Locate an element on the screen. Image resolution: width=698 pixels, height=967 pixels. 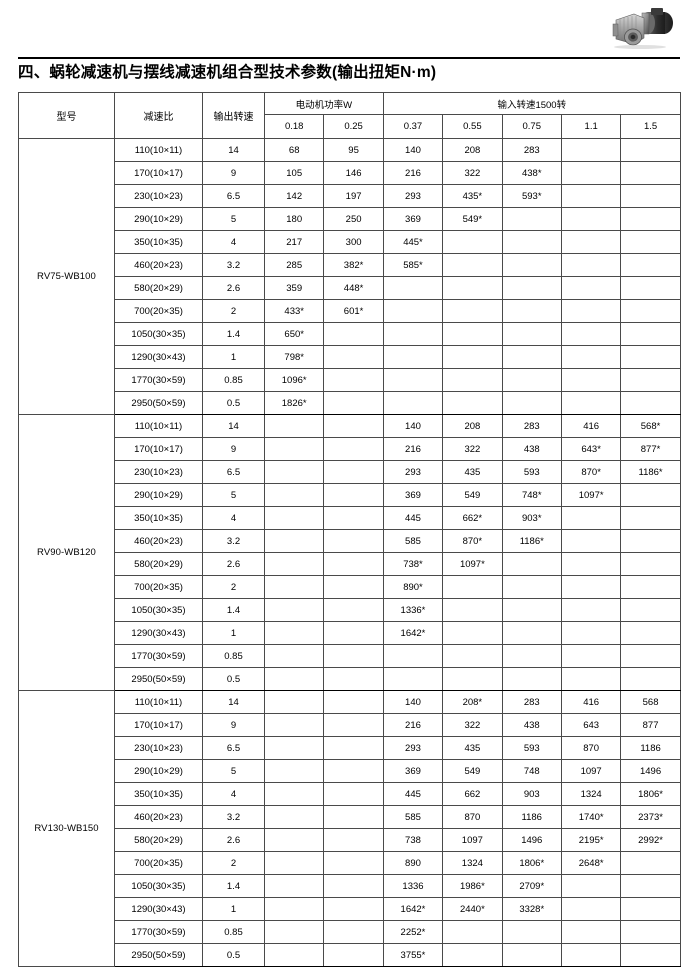
worm-gear-reducer-photo is located at coordinates (643, 28).